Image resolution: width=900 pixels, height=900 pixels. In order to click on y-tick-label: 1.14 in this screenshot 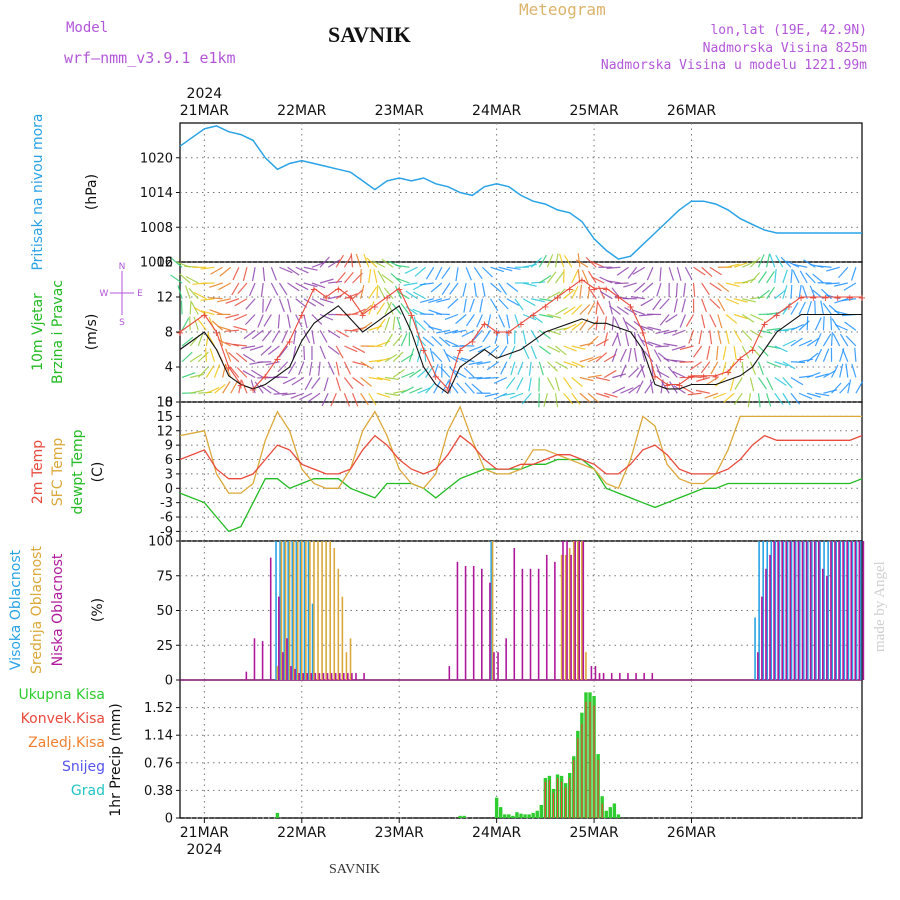, I will do `click(158, 736)`.